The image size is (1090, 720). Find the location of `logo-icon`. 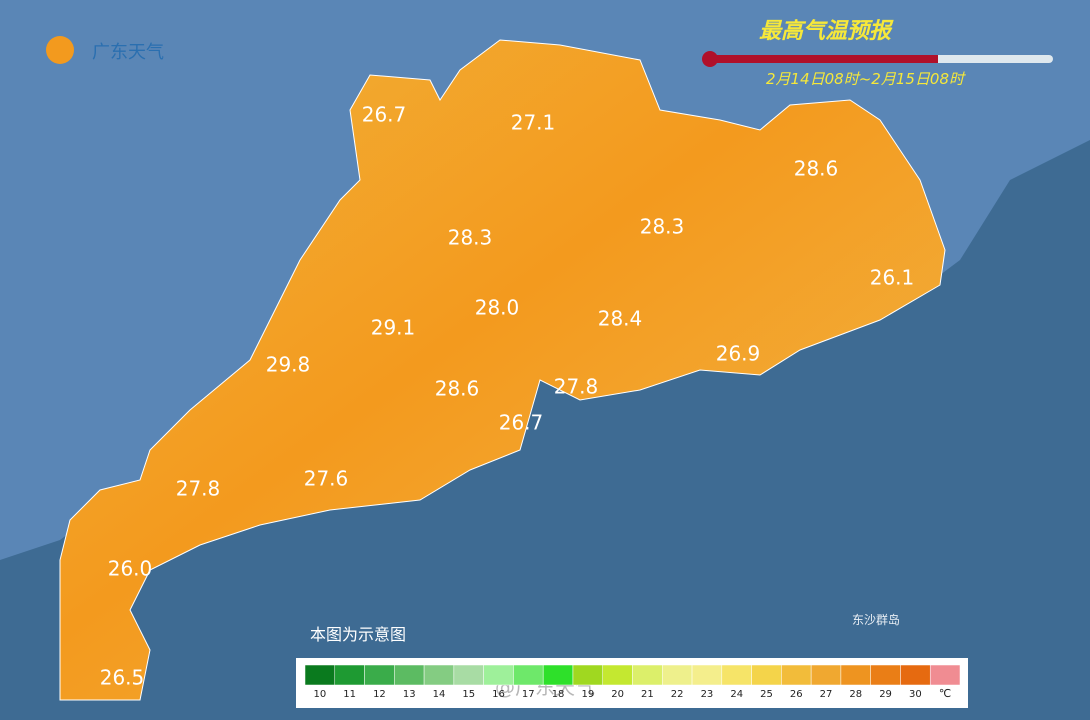

logo-icon is located at coordinates (60, 50).